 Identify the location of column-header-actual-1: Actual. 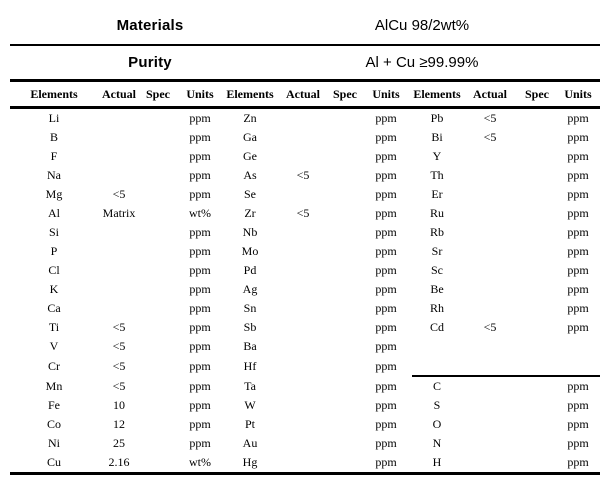
(119, 95).